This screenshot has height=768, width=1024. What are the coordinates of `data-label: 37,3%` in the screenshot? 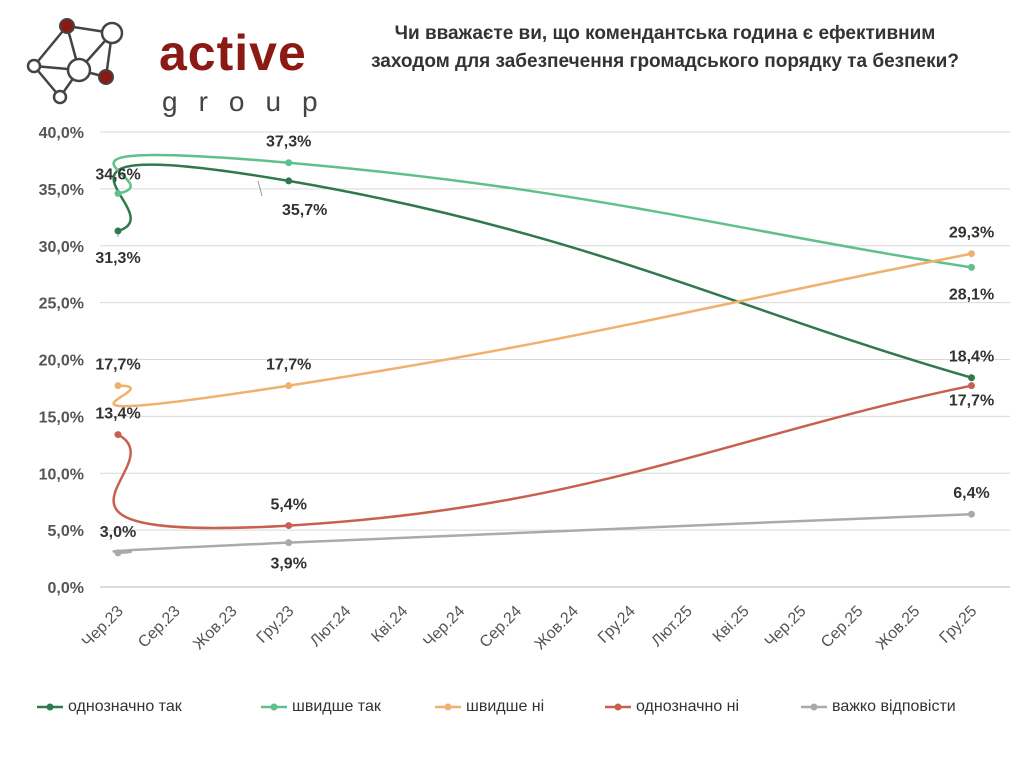 It's located at (288, 142).